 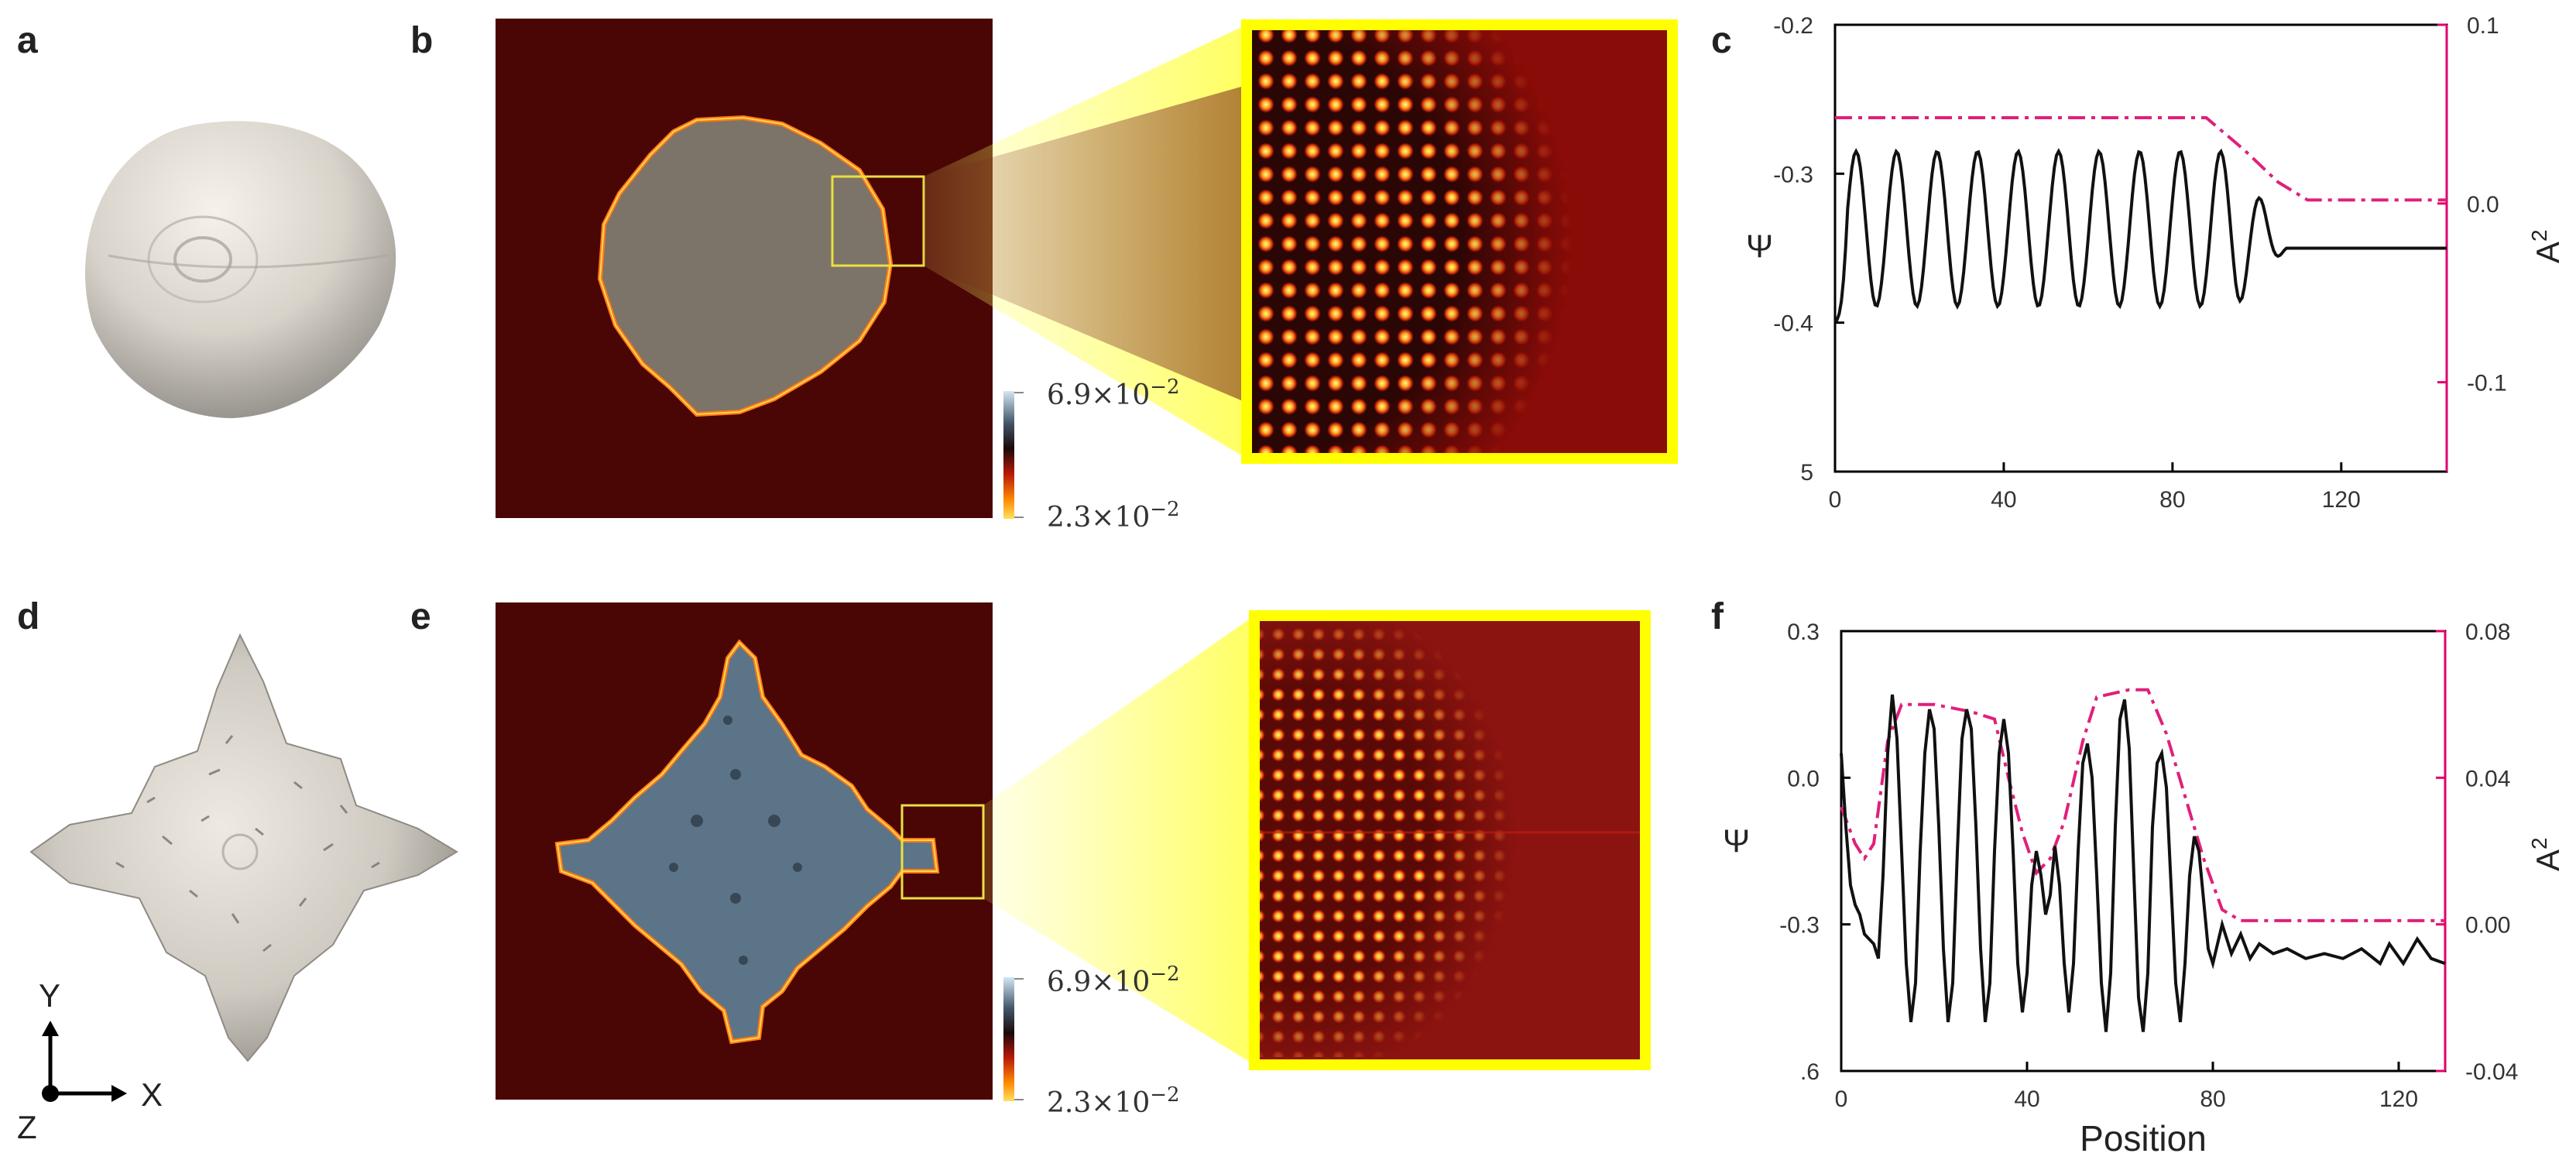 I want to click on y2-tick-label: -0.1, so click(x=2487, y=383).